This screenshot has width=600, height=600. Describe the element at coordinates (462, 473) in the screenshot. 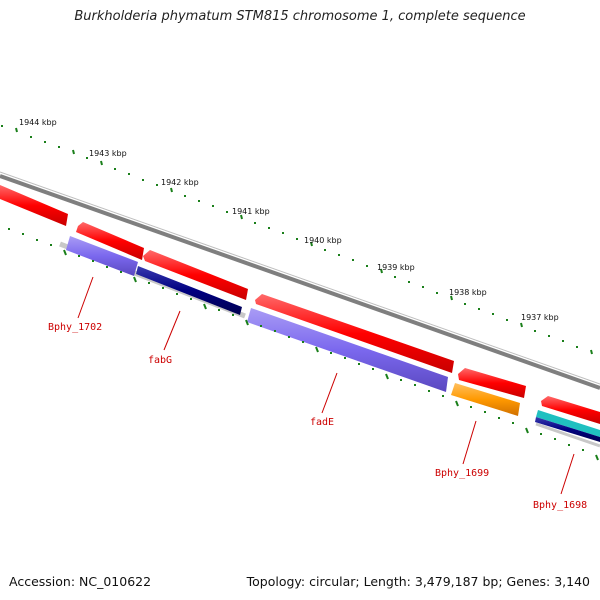

I see `gene-label-bphy-1699: Bphy_1699` at that location.